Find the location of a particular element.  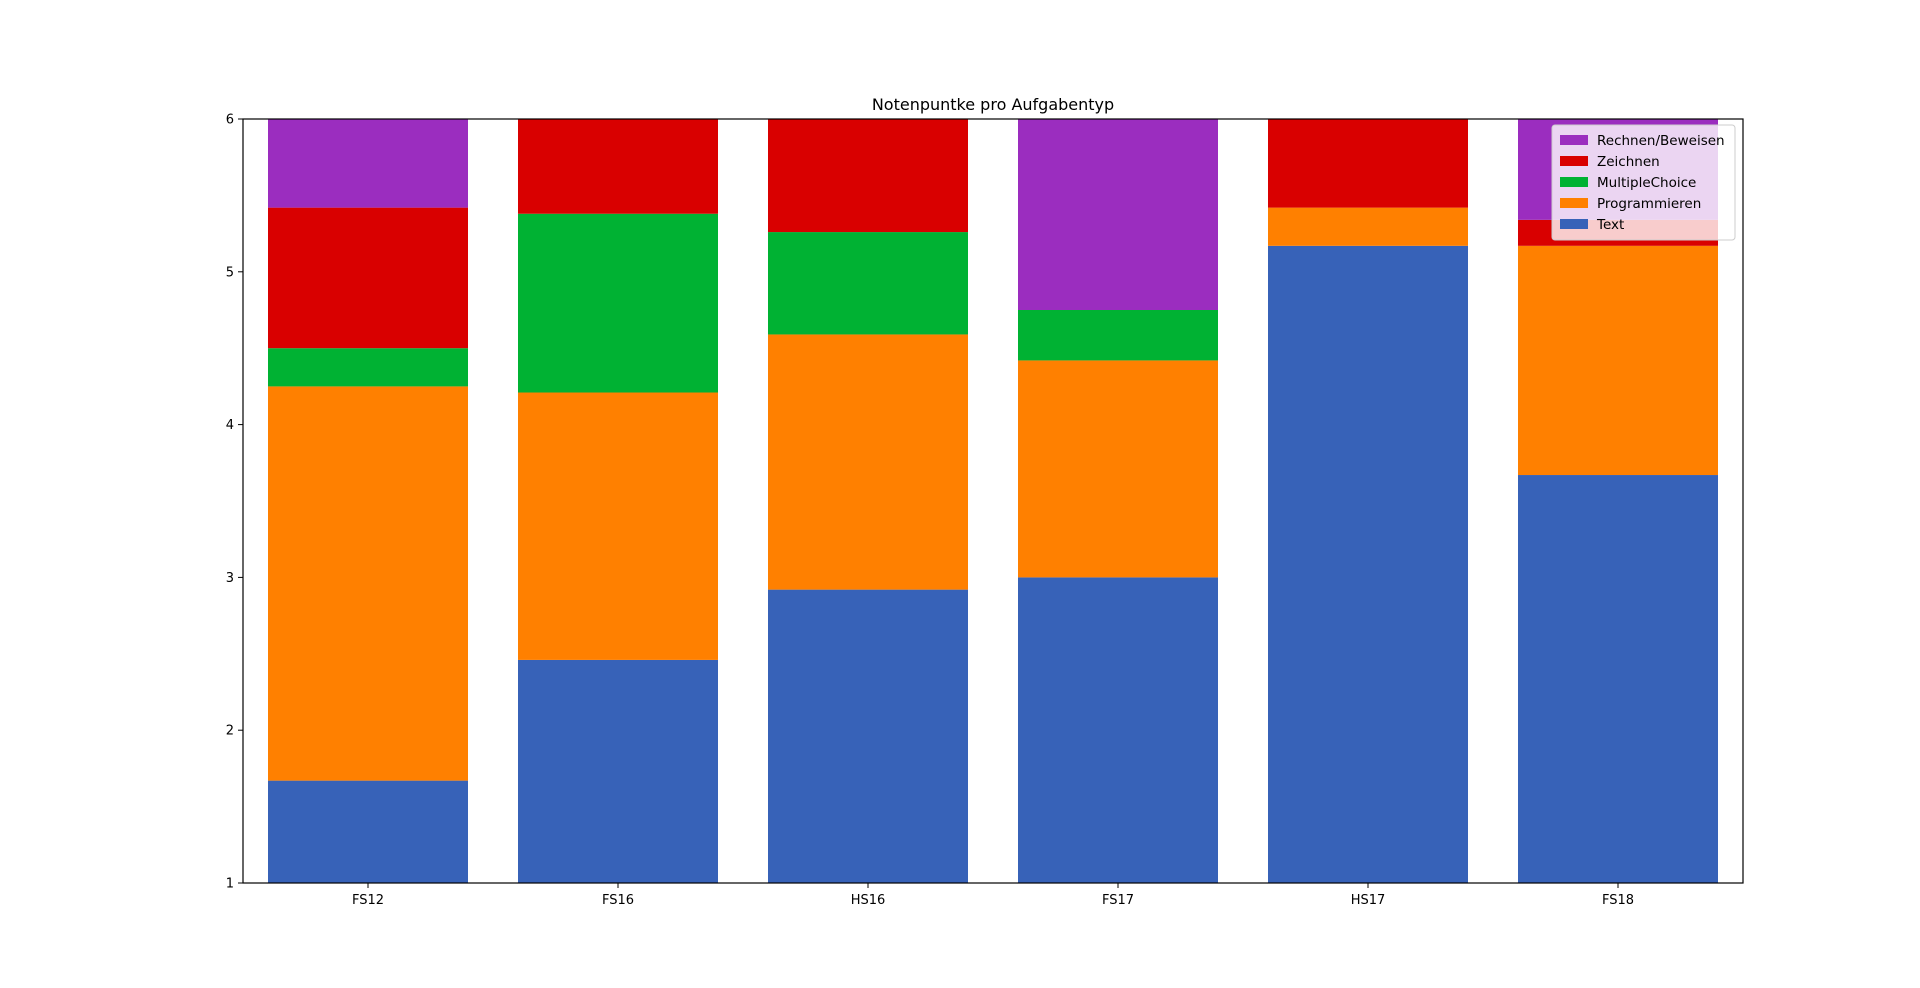

bar-segment-programmieren-hs16 is located at coordinates (868, 462).